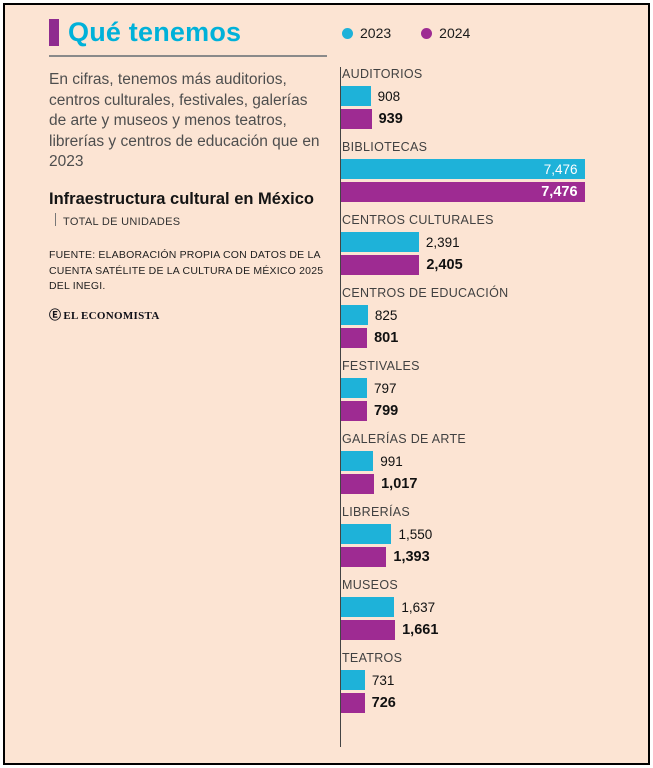  I want to click on bar-row-2023: 7,476, so click(489, 169).